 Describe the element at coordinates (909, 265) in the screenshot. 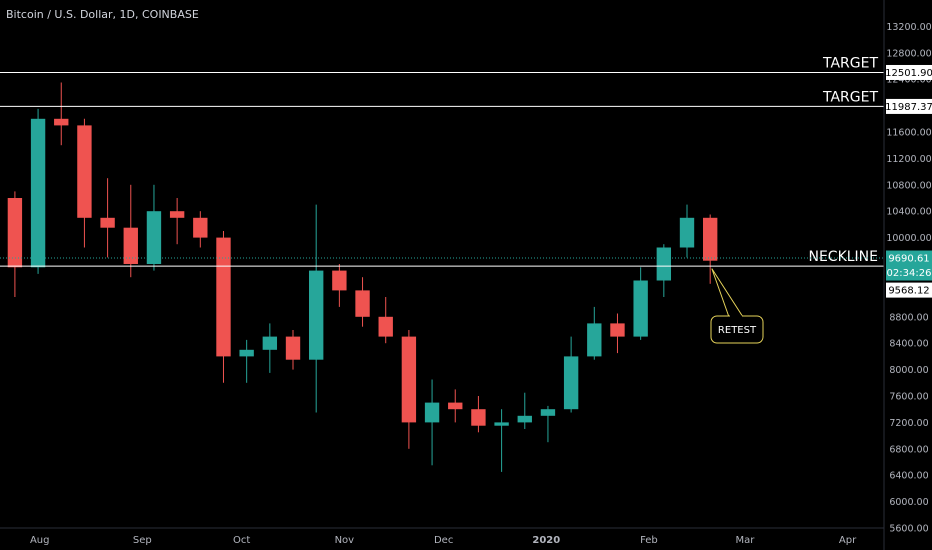

I see `last-price-tag-bg` at that location.